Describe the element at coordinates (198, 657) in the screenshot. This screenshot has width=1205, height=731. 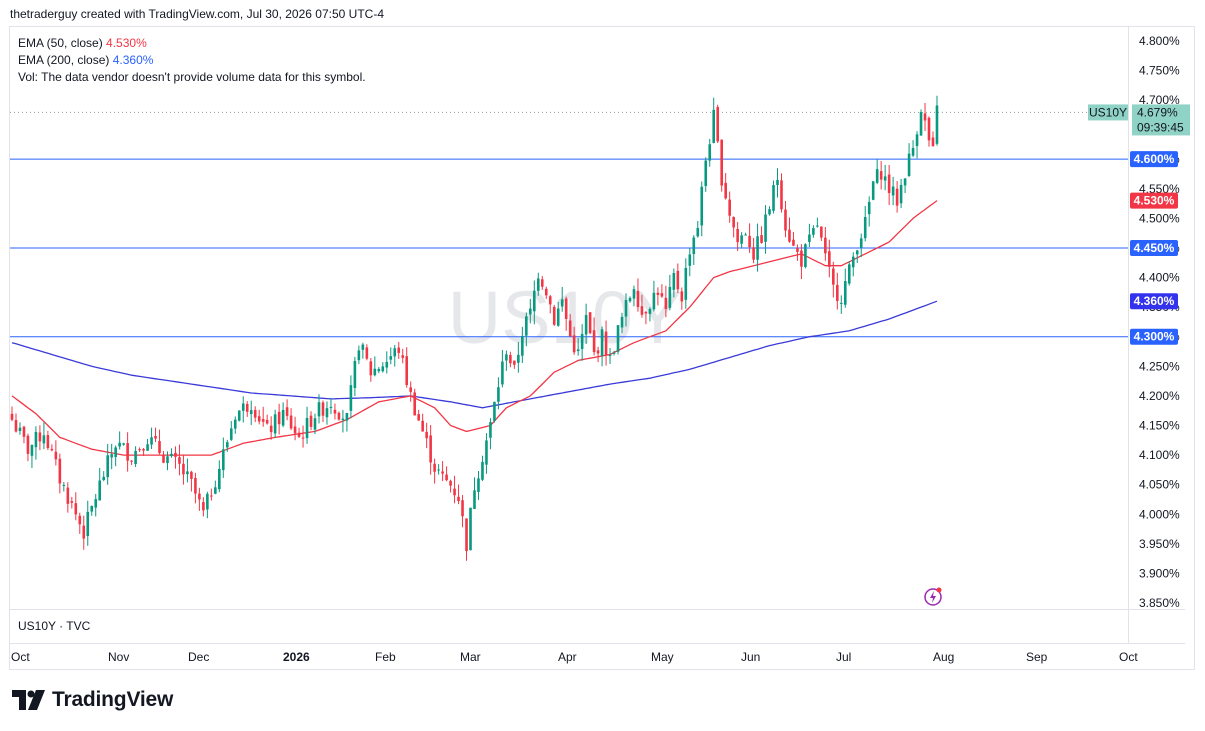
I see `time-tick-label: Dec` at that location.